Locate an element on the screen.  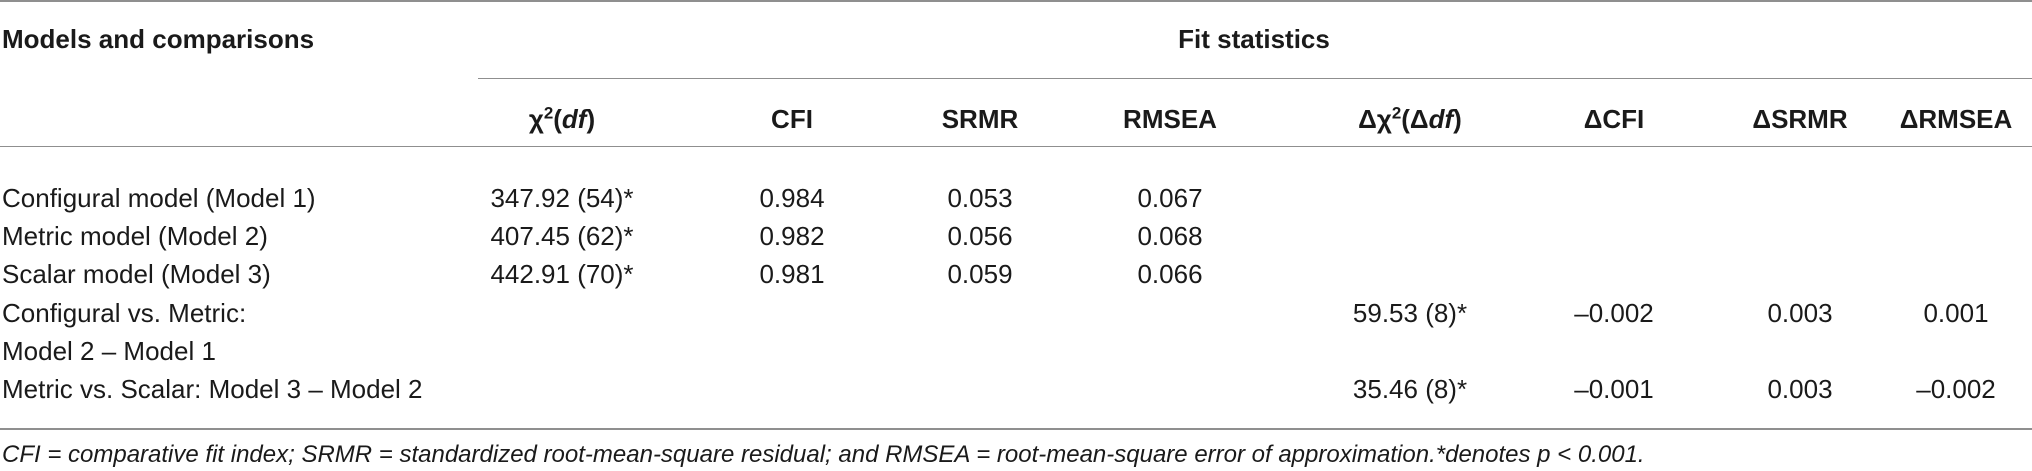
table-cell-dcfi: –0.001 is located at coordinates (1614, 389).